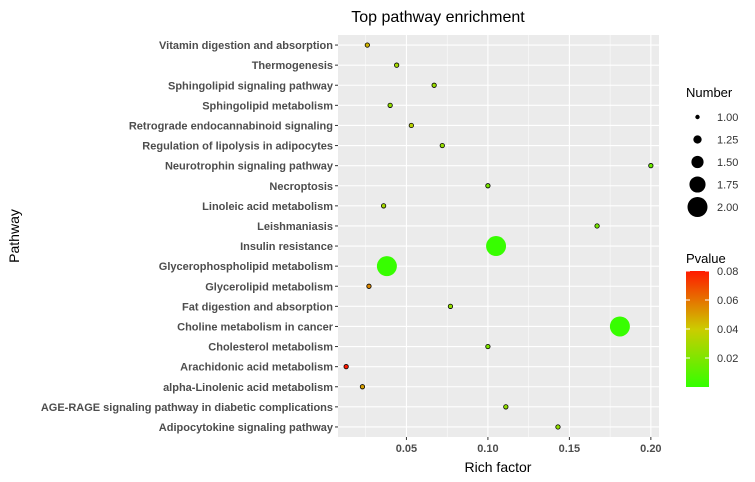 The image size is (755, 482). I want to click on y-tick-label: Neurotrophin signaling pathway, so click(249, 167).